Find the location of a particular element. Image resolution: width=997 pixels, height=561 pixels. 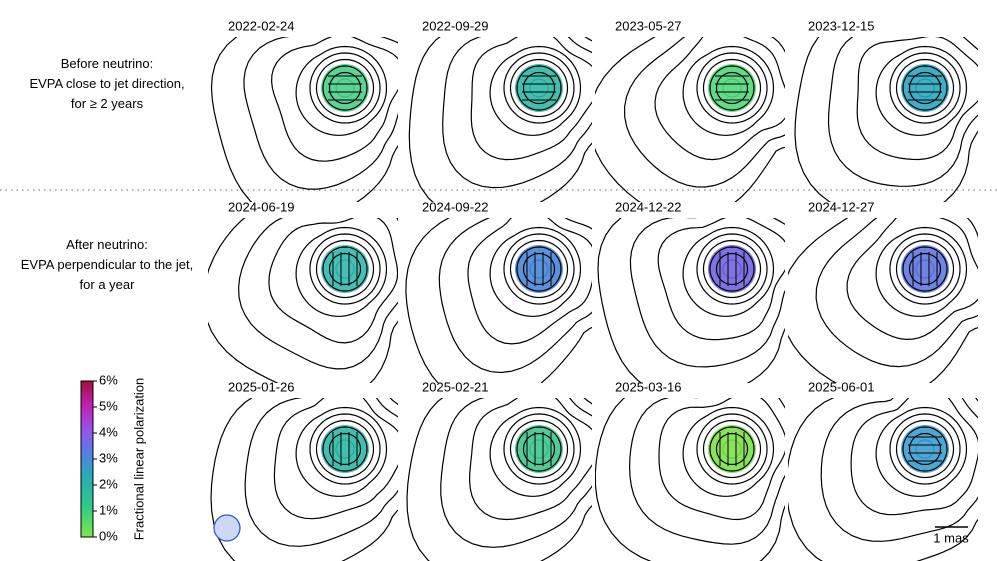

panel-date: 2025-03-16 is located at coordinates (648, 386).